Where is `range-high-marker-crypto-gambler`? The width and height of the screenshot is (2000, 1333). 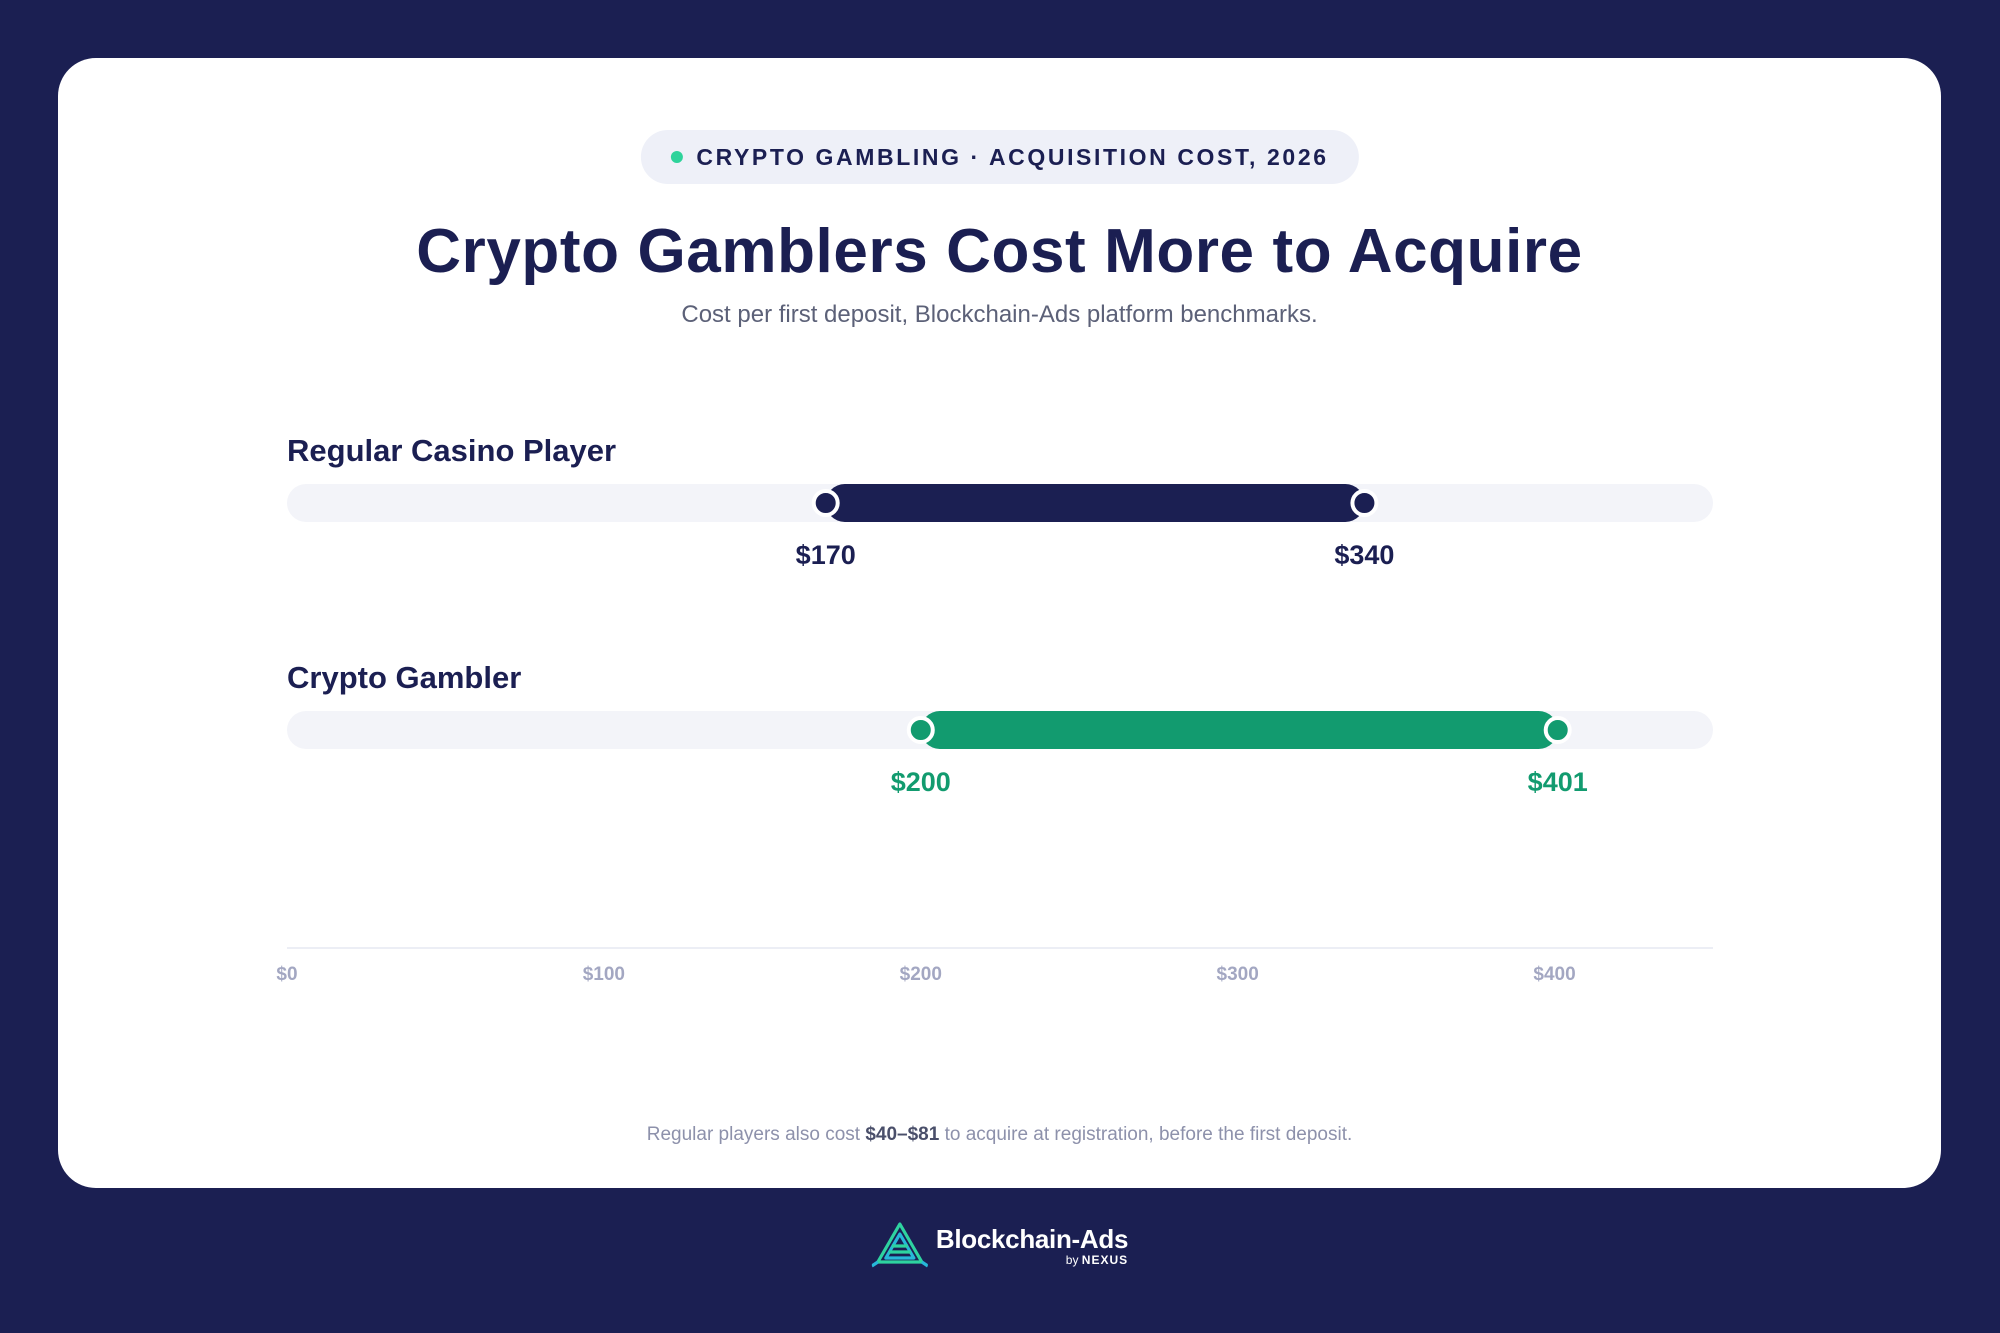 range-high-marker-crypto-gambler is located at coordinates (1557, 730).